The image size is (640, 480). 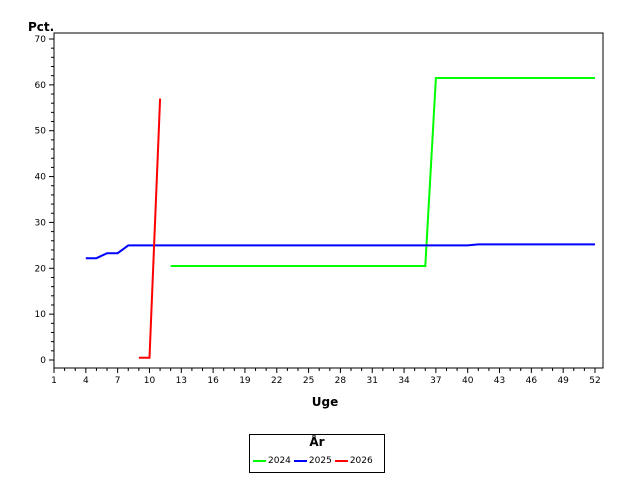 What do you see at coordinates (245, 381) in the screenshot?
I see `x-tick-label: 19` at bounding box center [245, 381].